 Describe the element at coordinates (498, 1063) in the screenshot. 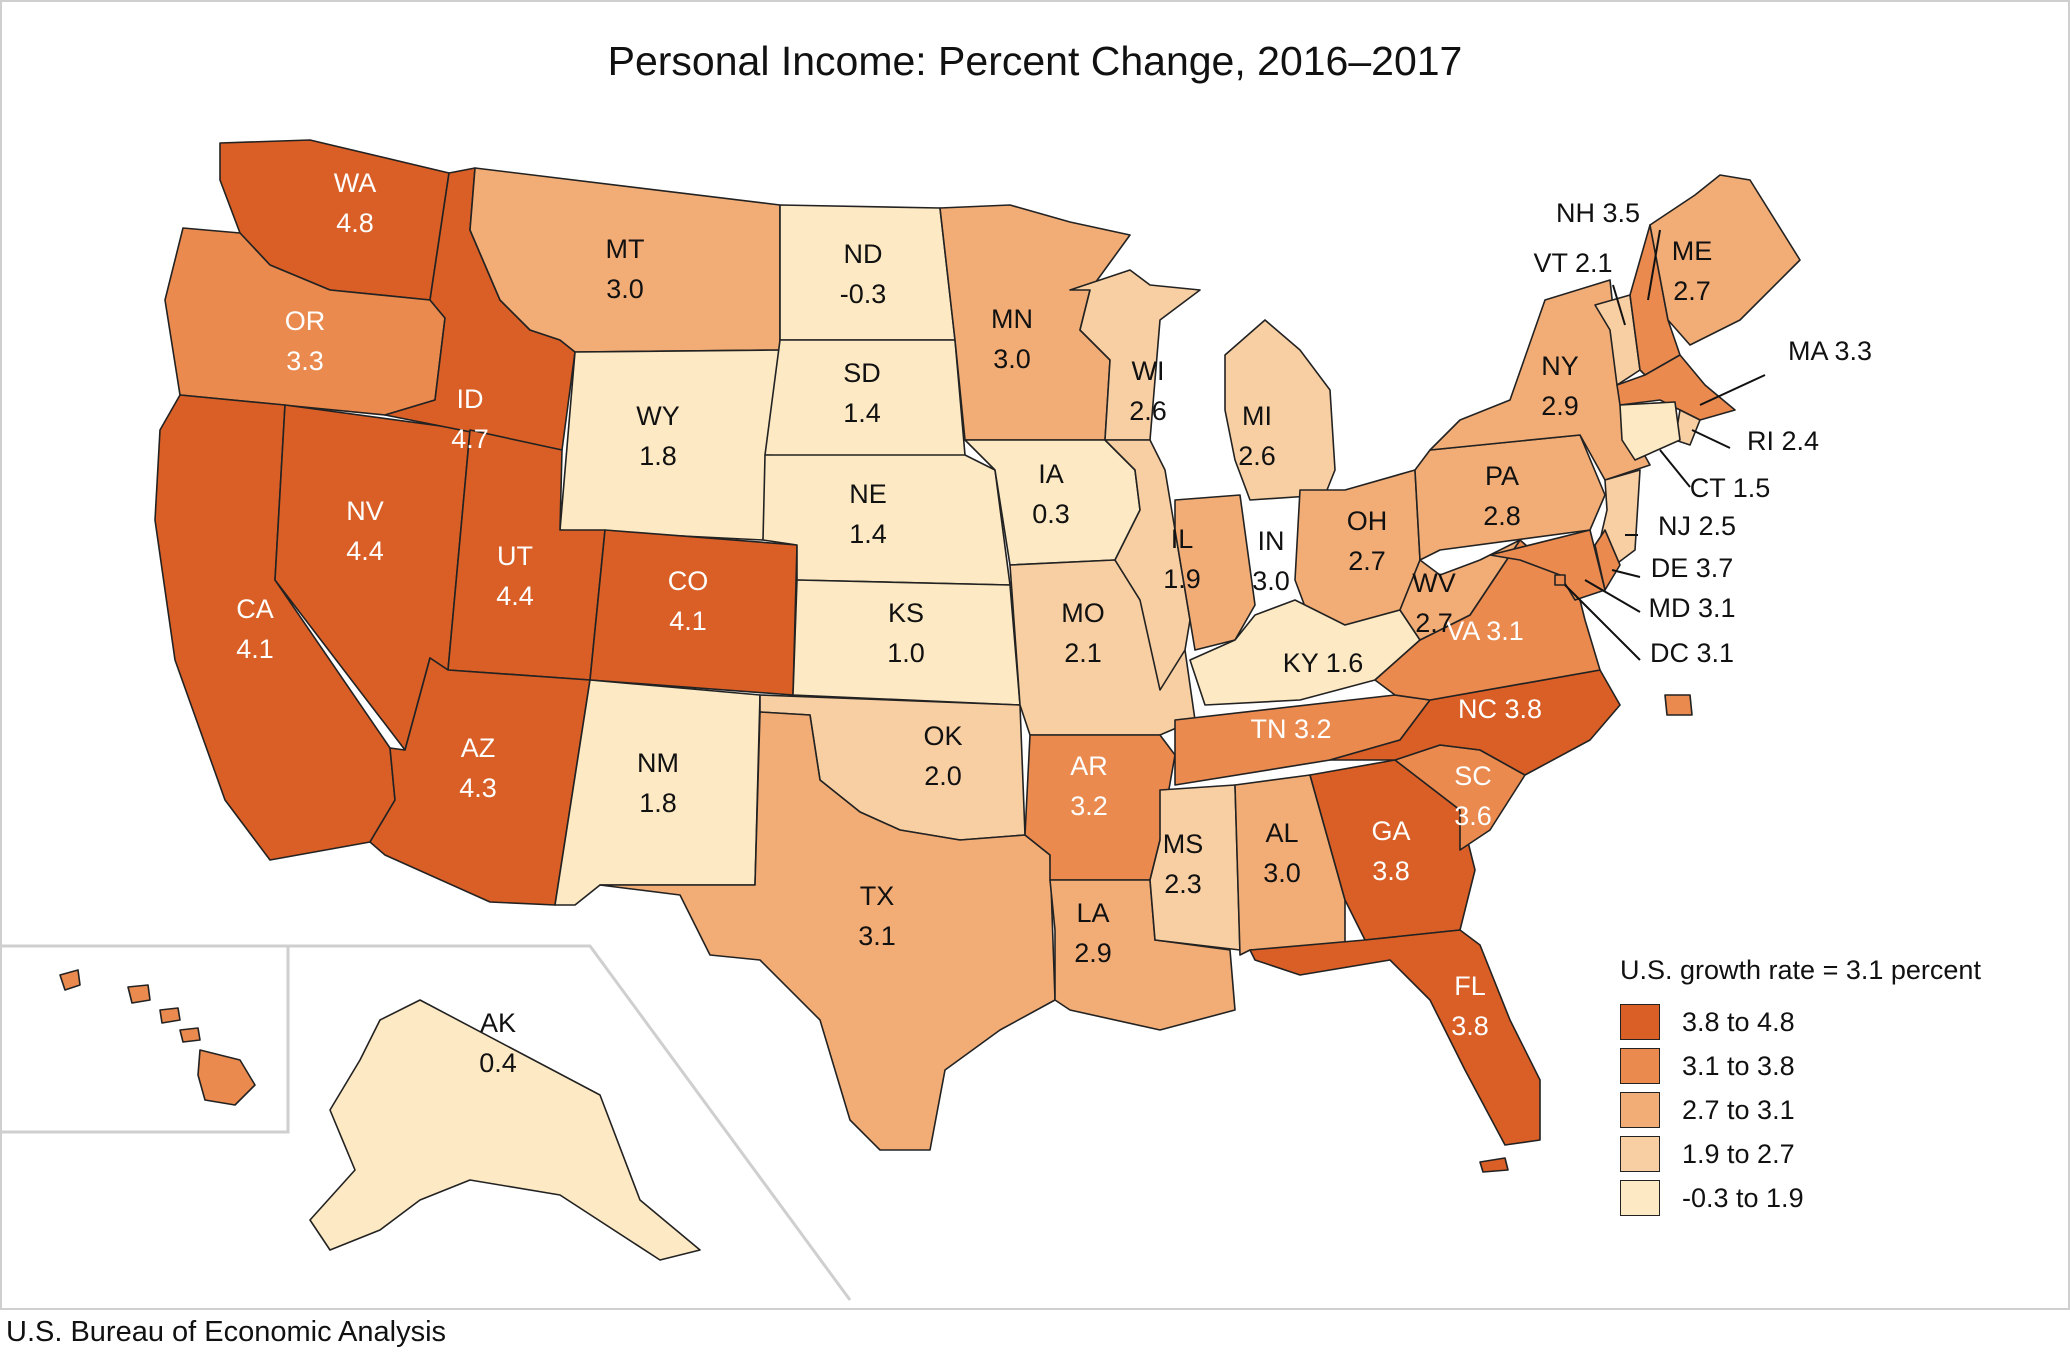

I see `state-value-ak: 0.4` at that location.